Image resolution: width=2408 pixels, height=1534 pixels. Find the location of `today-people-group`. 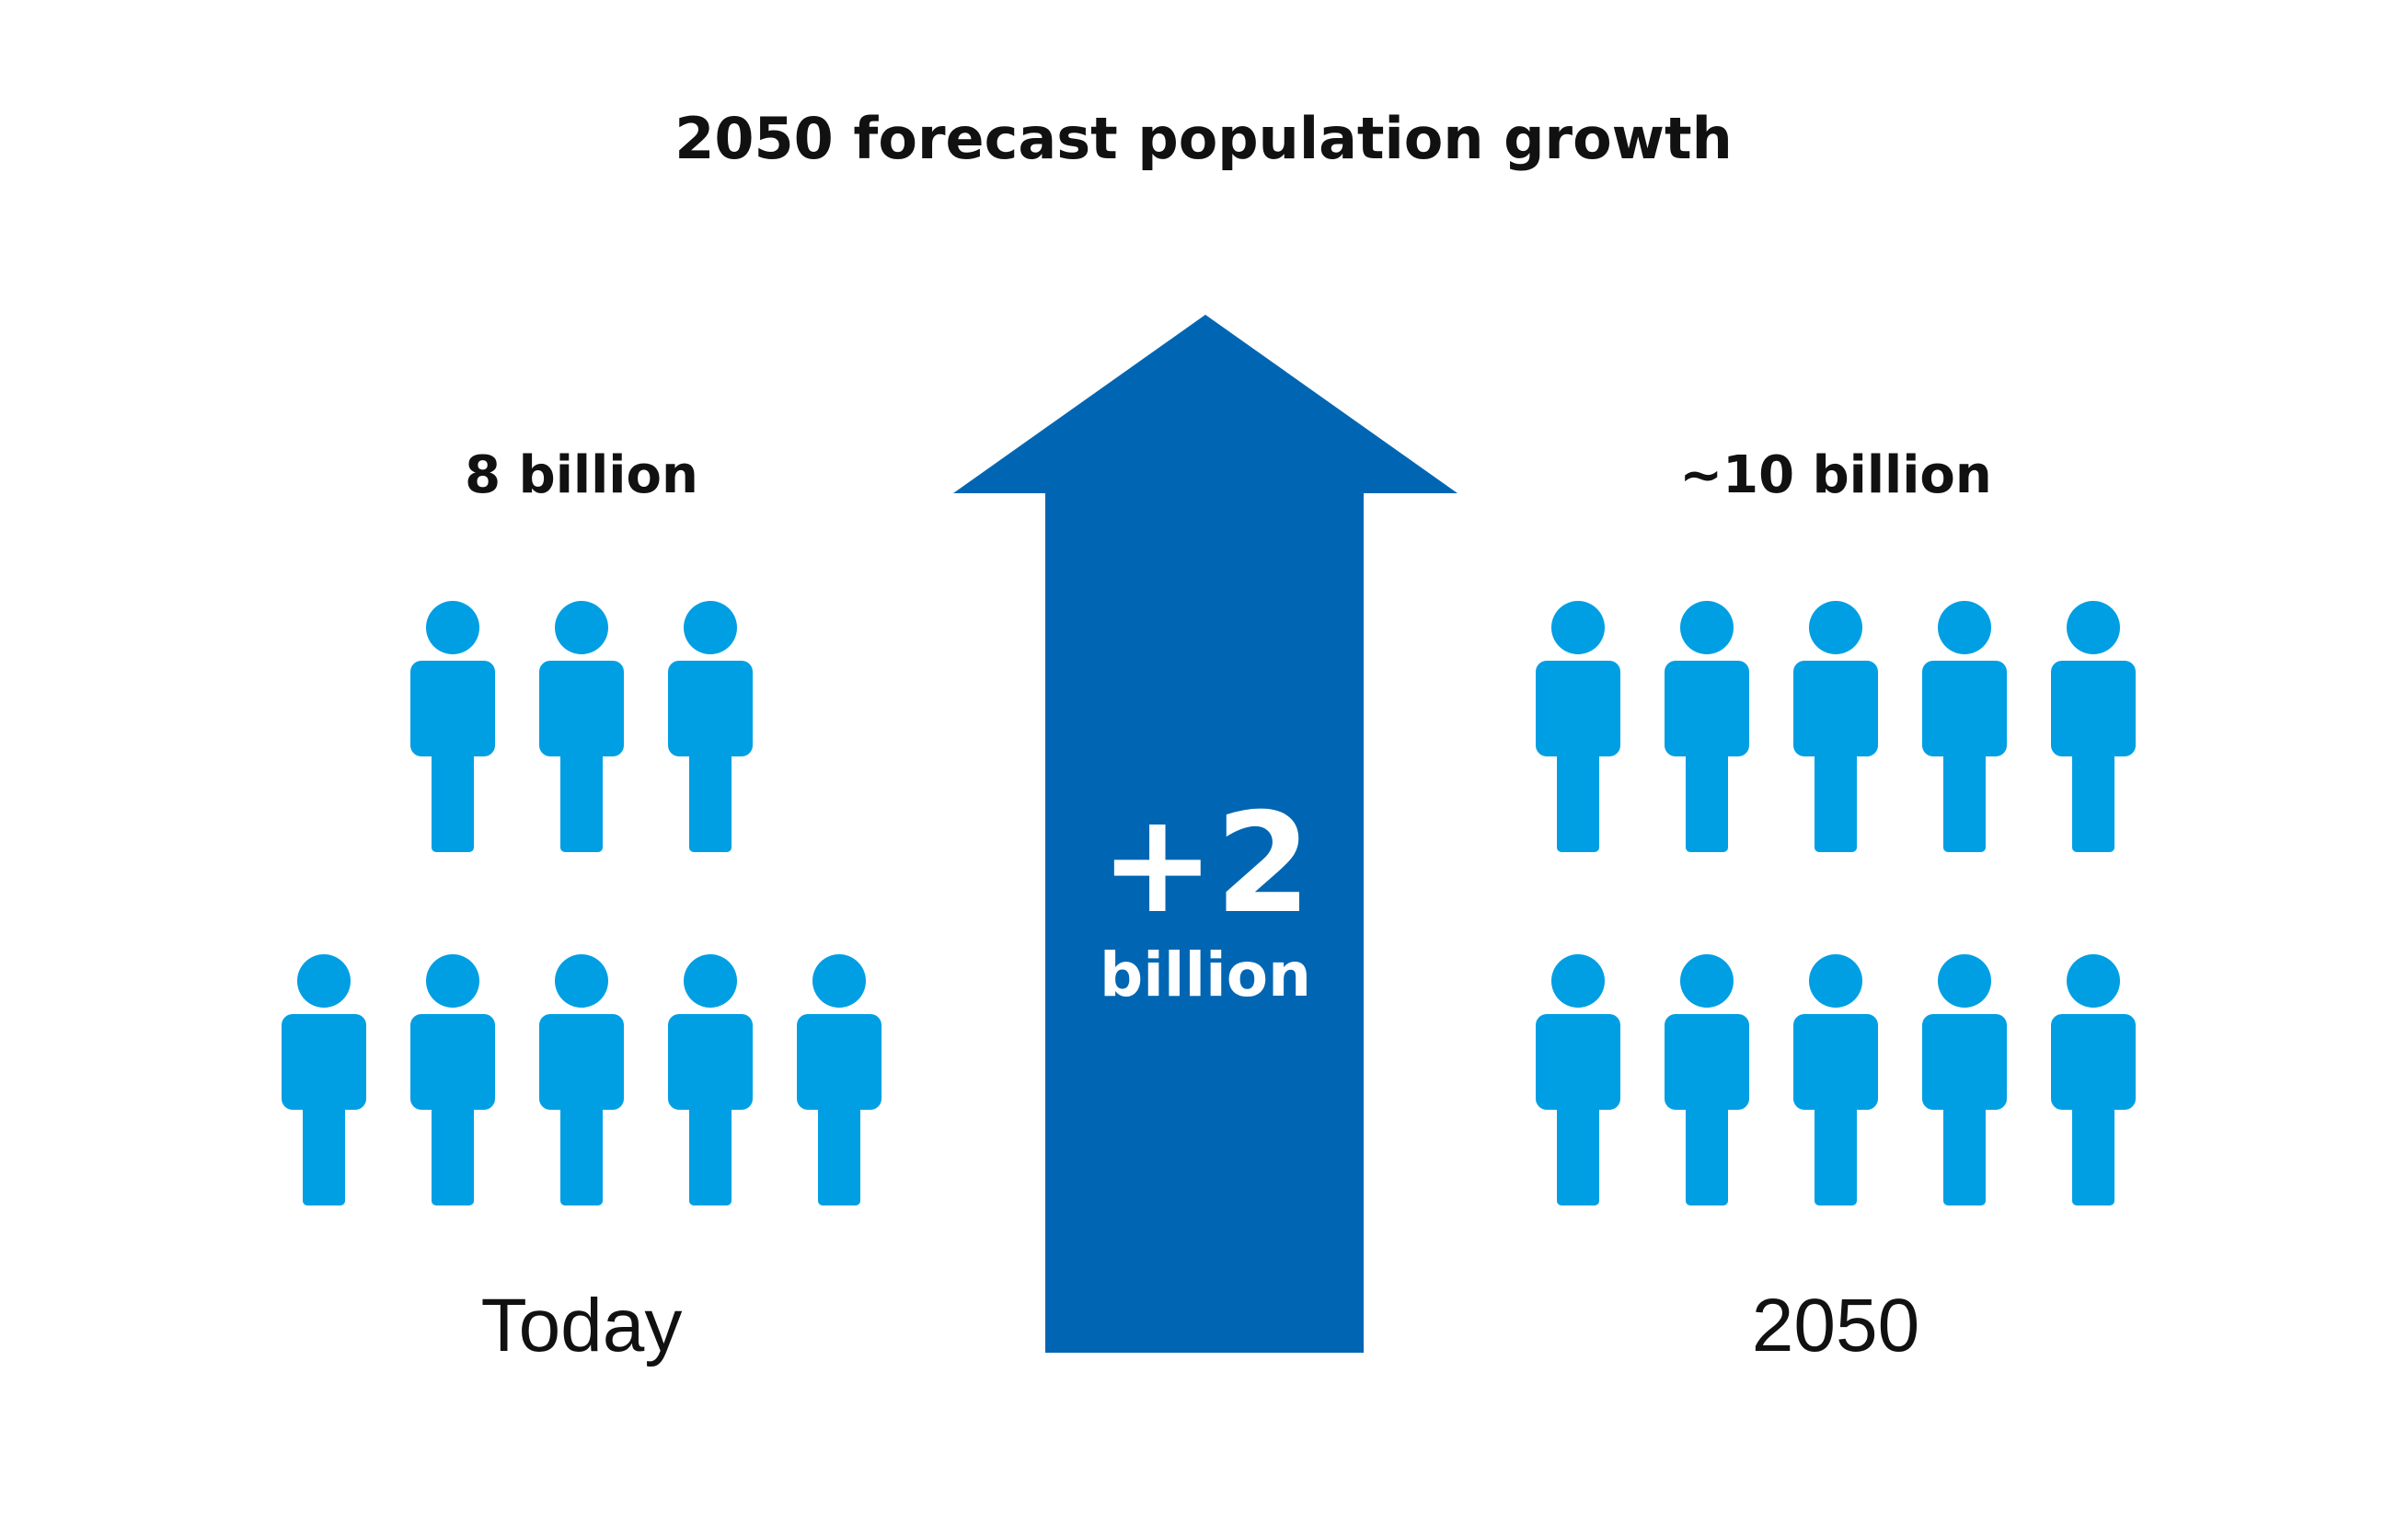

today-people-group is located at coordinates (581, 903).